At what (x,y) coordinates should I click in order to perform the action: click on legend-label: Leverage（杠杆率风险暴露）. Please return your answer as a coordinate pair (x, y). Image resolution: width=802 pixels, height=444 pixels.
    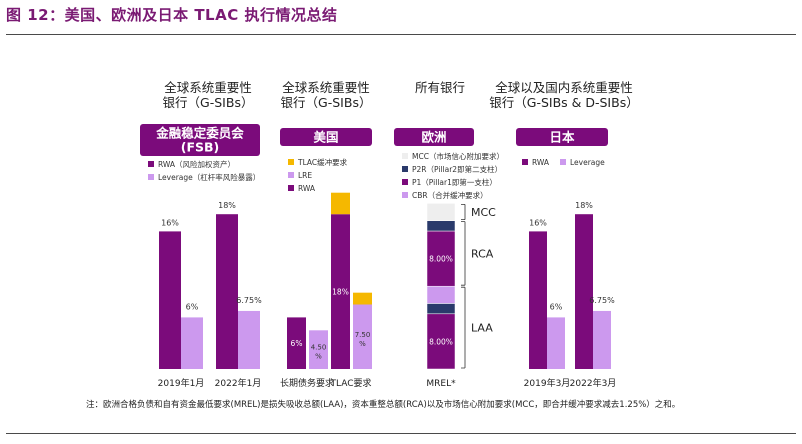
    Looking at the image, I should click on (209, 177).